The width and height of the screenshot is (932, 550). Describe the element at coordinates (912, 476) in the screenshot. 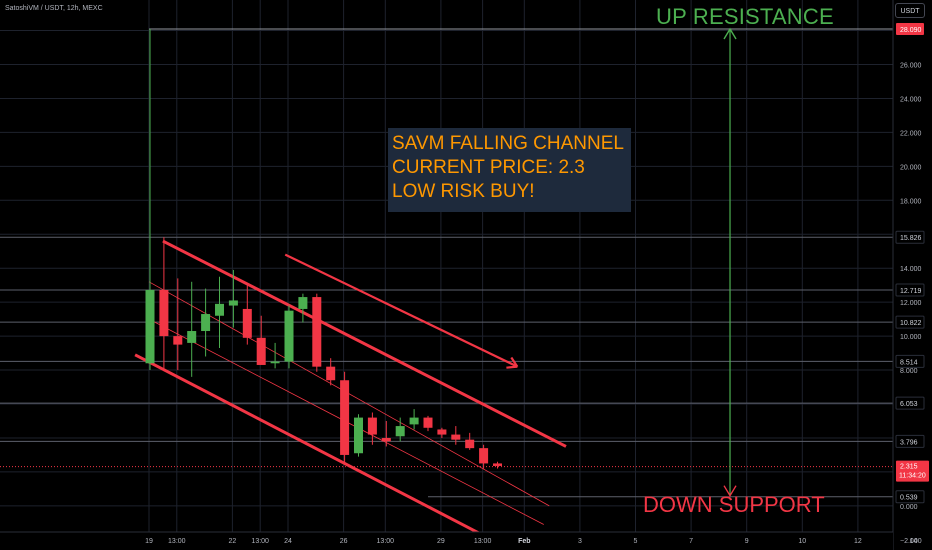

I see `countdown-text: 11:34:20` at that location.